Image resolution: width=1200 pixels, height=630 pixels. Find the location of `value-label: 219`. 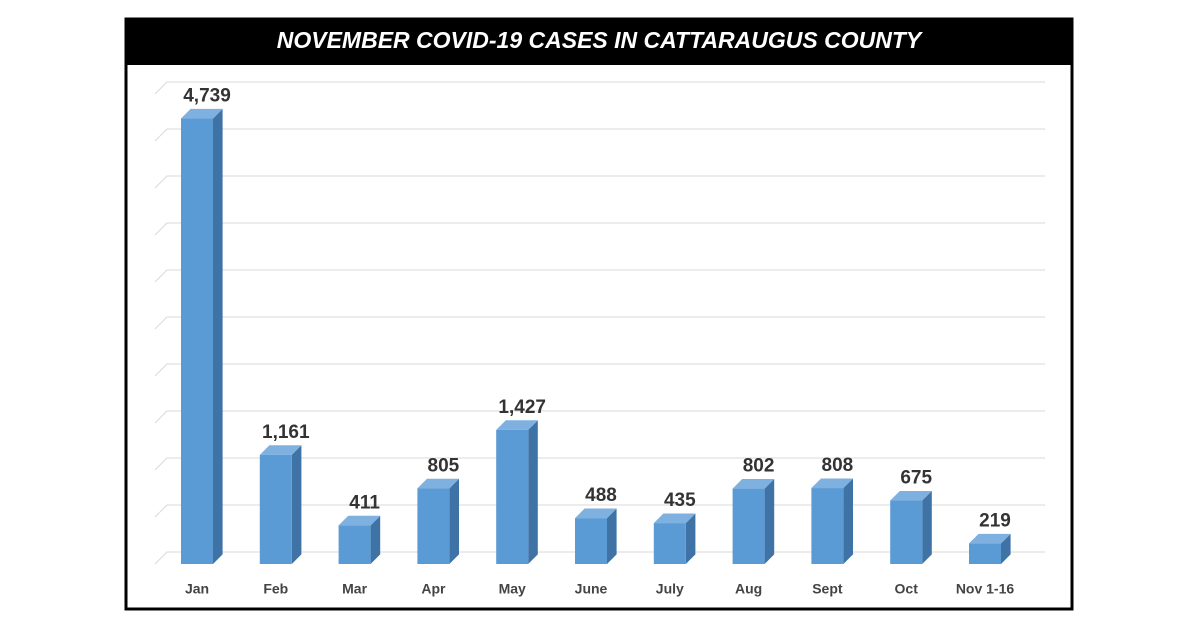

value-label: 219 is located at coordinates (995, 520).